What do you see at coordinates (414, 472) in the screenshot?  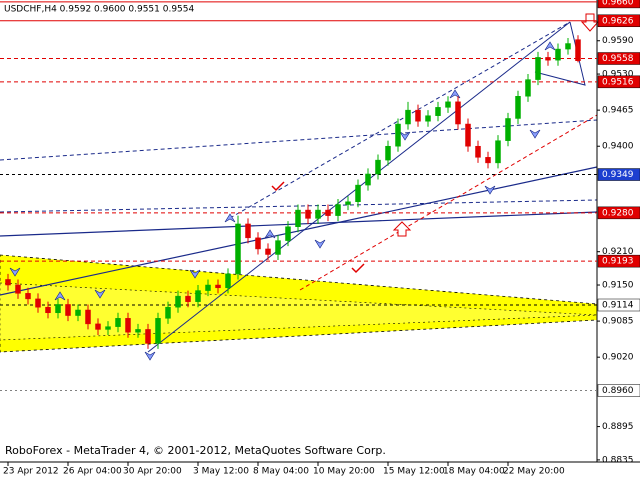 I see `x-tick-label: 15 May 12:00` at bounding box center [414, 472].